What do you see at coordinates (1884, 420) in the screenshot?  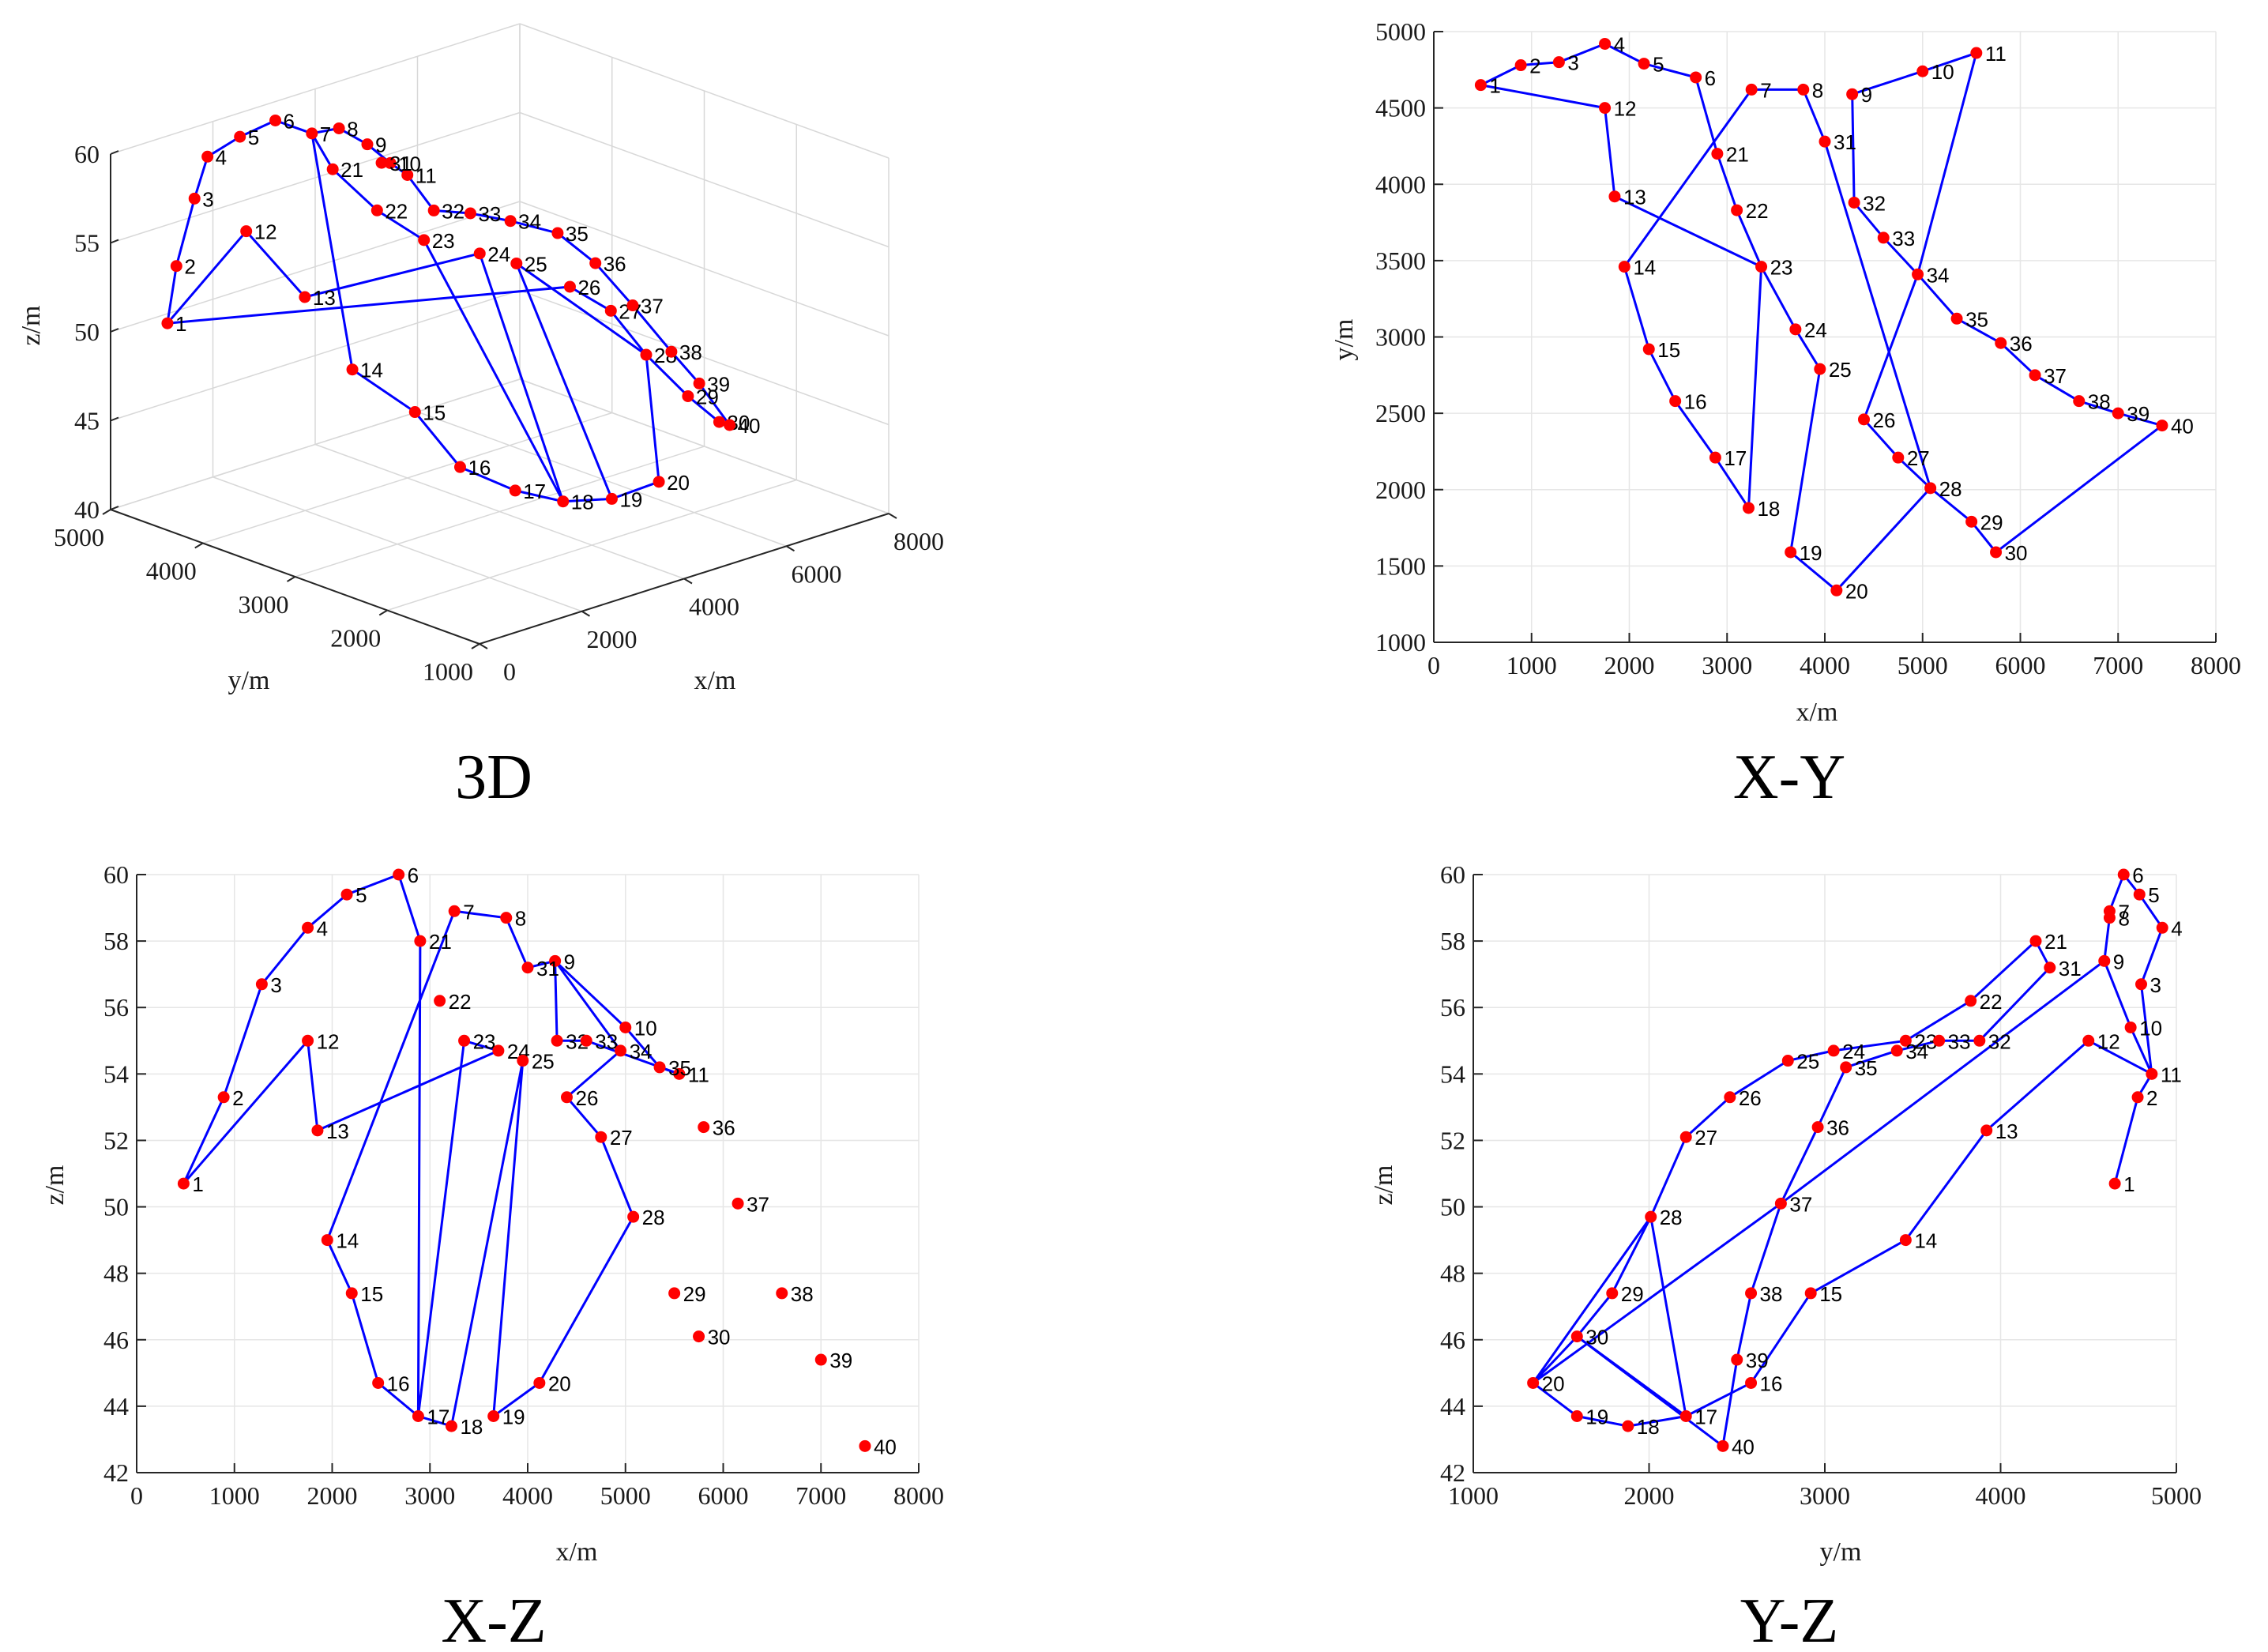 I see `xy-point-label: 26` at bounding box center [1884, 420].